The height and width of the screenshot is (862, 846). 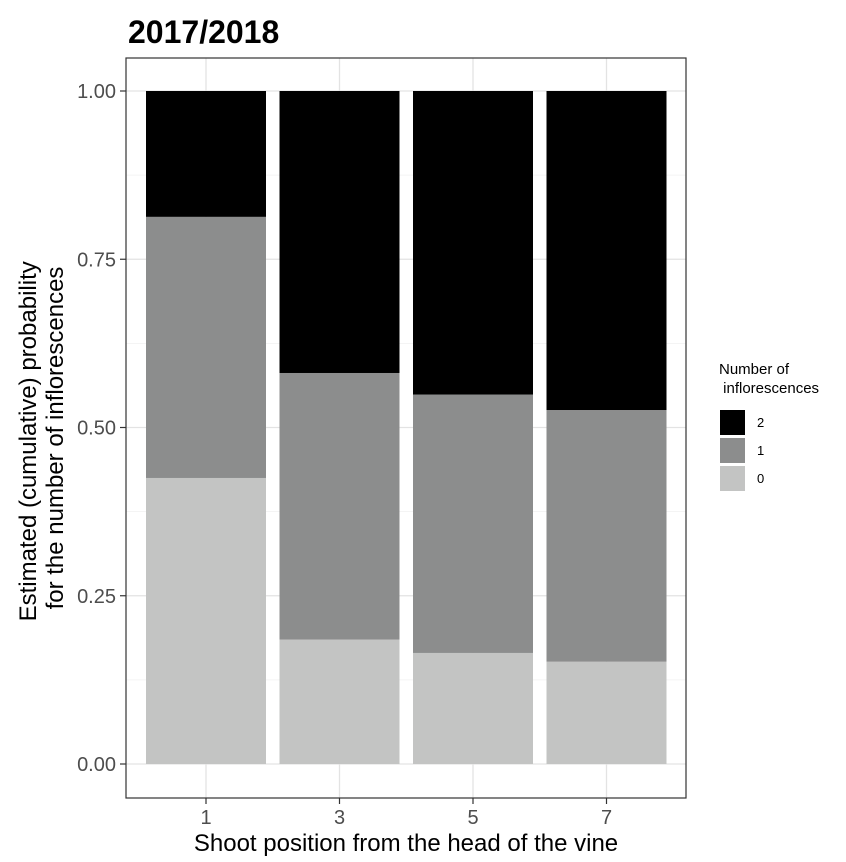 What do you see at coordinates (203, 32) in the screenshot?
I see `chart-title: 2017/2018` at bounding box center [203, 32].